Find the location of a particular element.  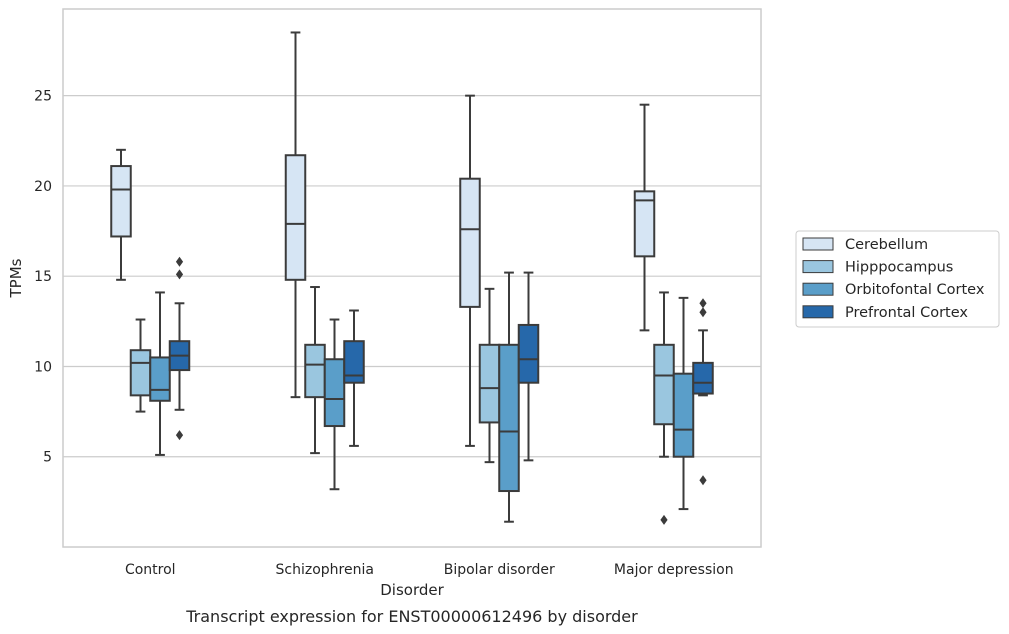

legend-label: Prefrontal Cortex is located at coordinates (906, 313).